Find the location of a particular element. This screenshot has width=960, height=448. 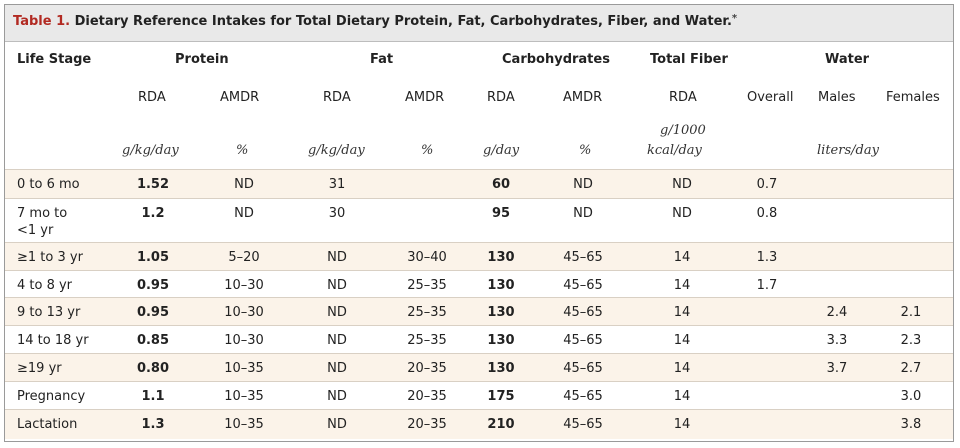

table-cell: 1.2 is located at coordinates (153, 213).